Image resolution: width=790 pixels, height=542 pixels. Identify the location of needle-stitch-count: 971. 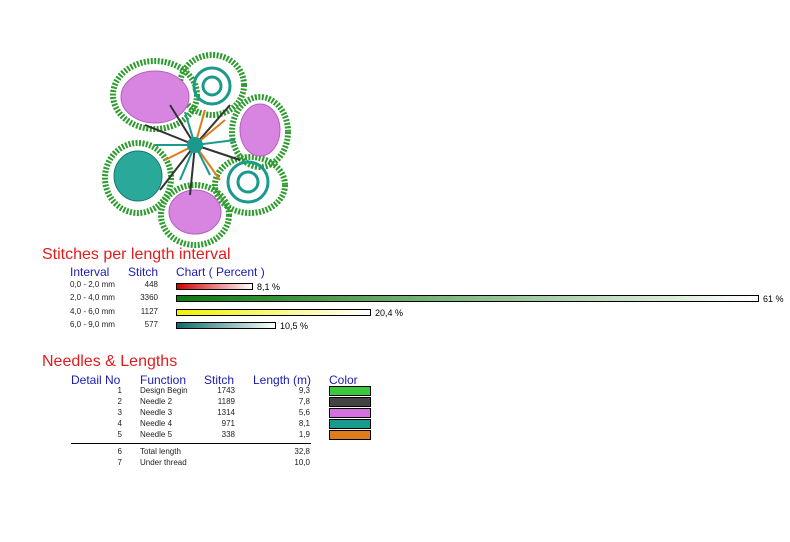
(228, 423).